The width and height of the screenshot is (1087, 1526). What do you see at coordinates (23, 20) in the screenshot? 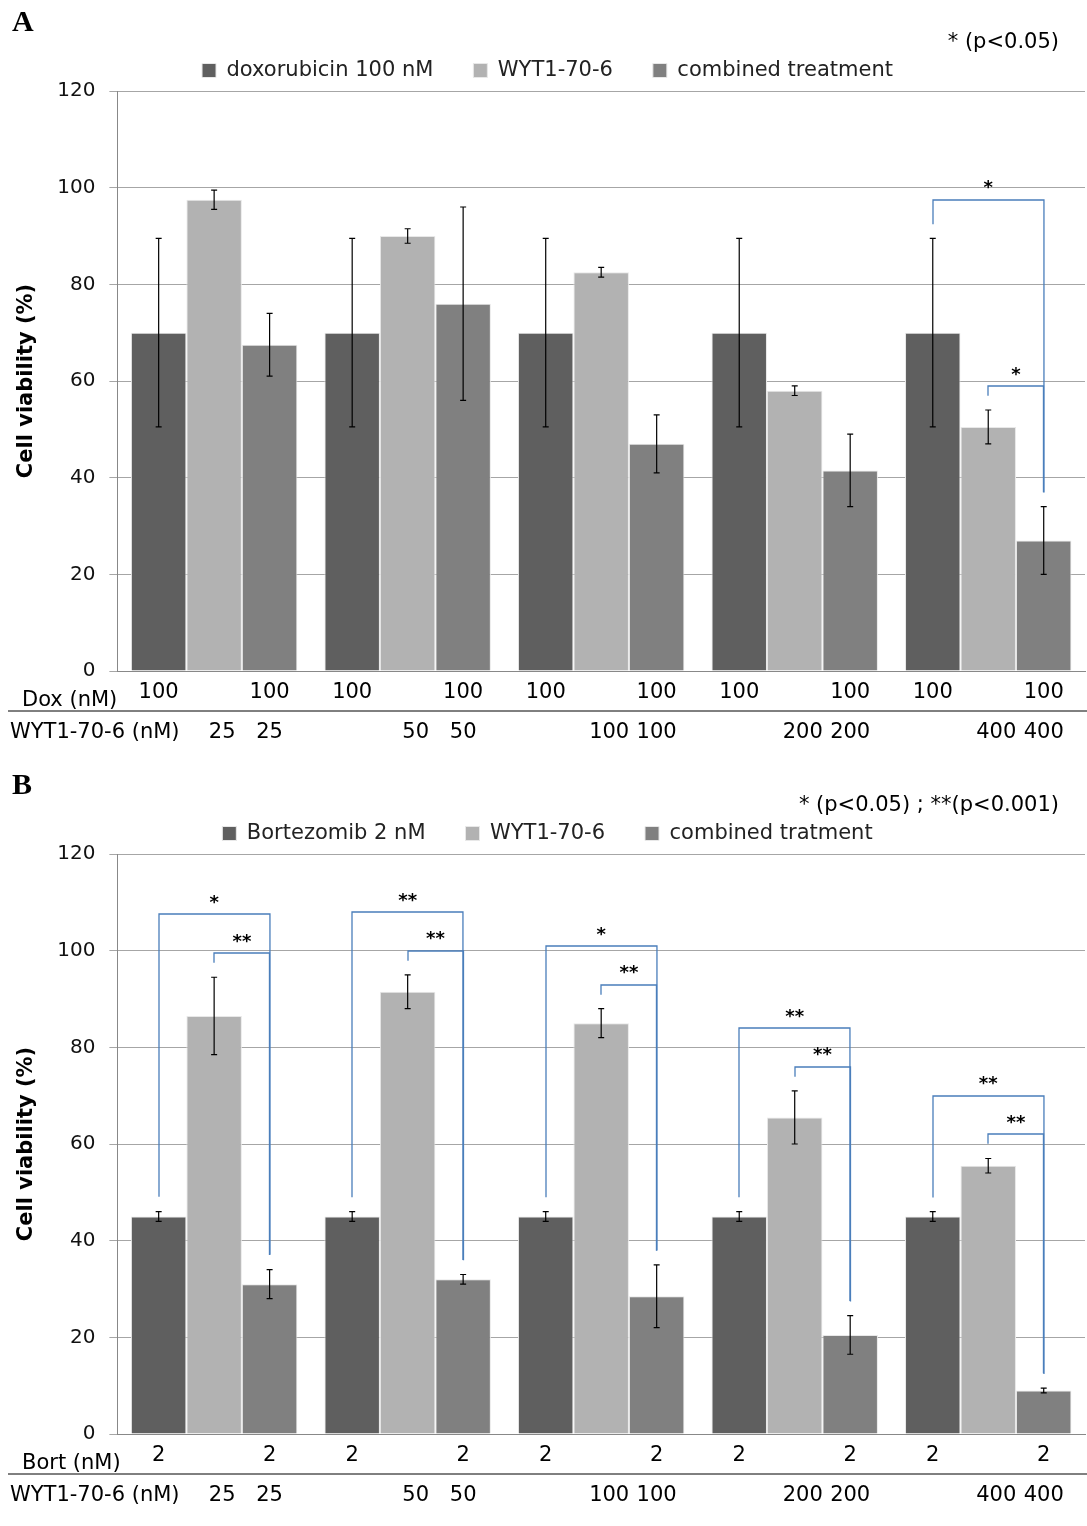
I see `chart-title: A` at bounding box center [23, 20].